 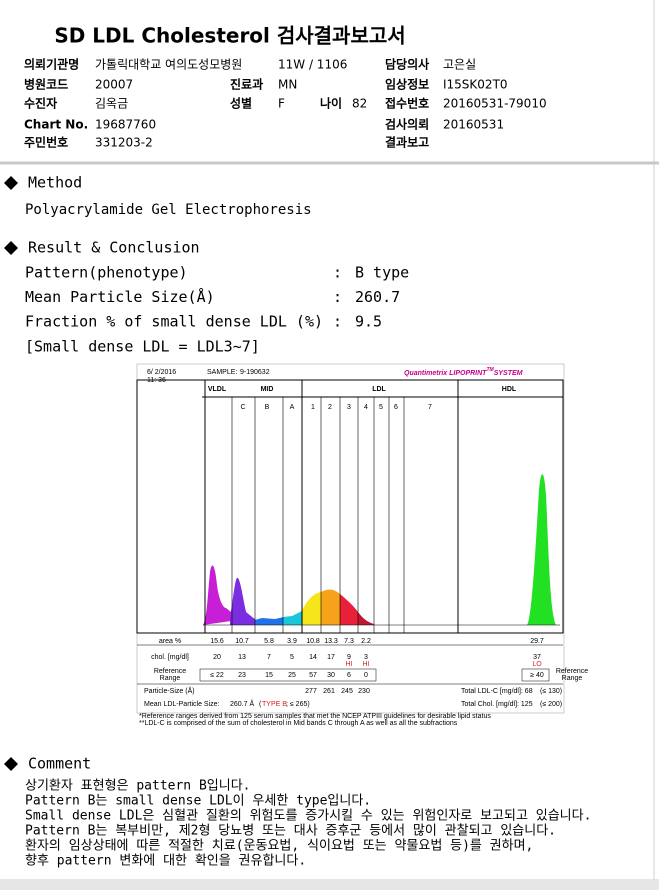 I want to click on area-value: 5.8, so click(x=269, y=641).